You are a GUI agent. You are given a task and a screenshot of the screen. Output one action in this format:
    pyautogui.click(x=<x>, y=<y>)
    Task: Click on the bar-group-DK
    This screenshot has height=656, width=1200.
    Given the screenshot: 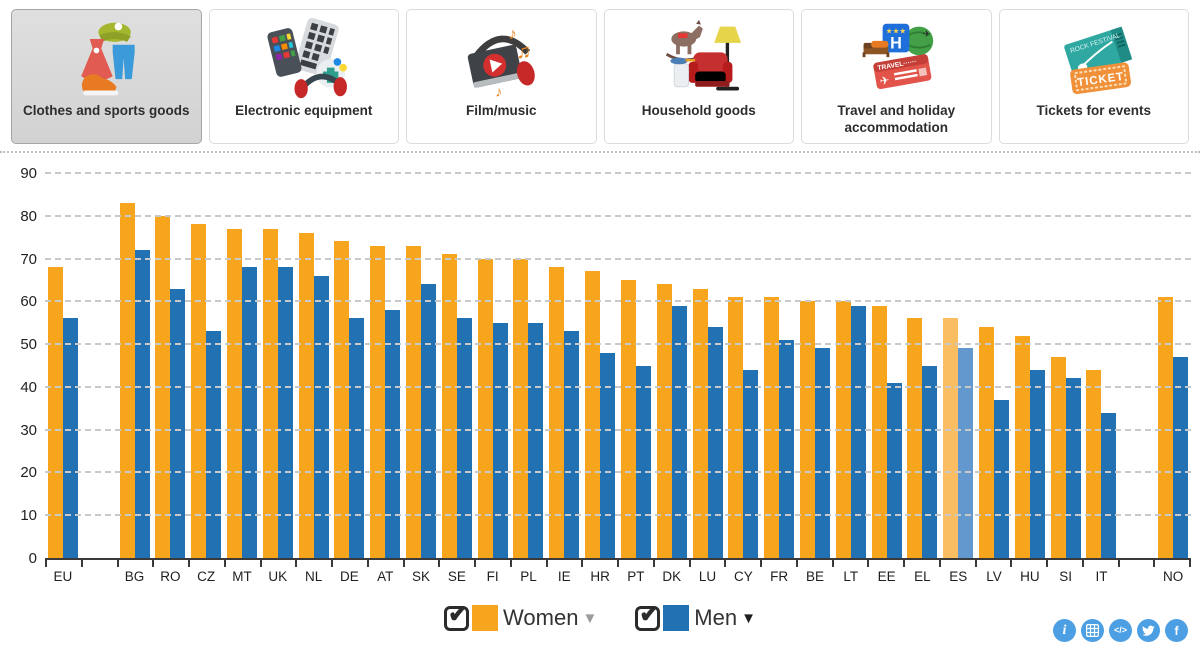 What is the action you would take?
    pyautogui.click(x=672, y=358)
    